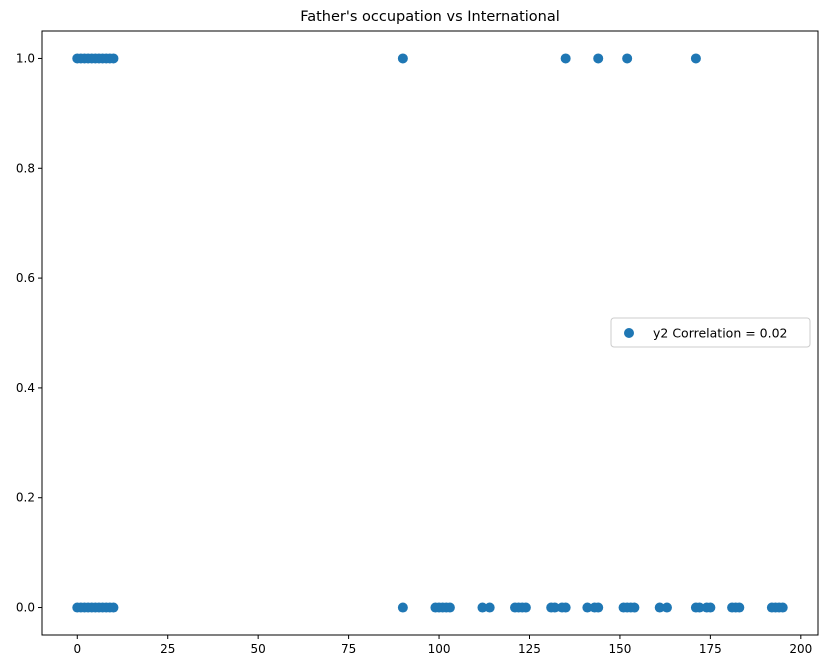 The image size is (826, 668). I want to click on chart-title: Father's occupation vs International, so click(430, 17).